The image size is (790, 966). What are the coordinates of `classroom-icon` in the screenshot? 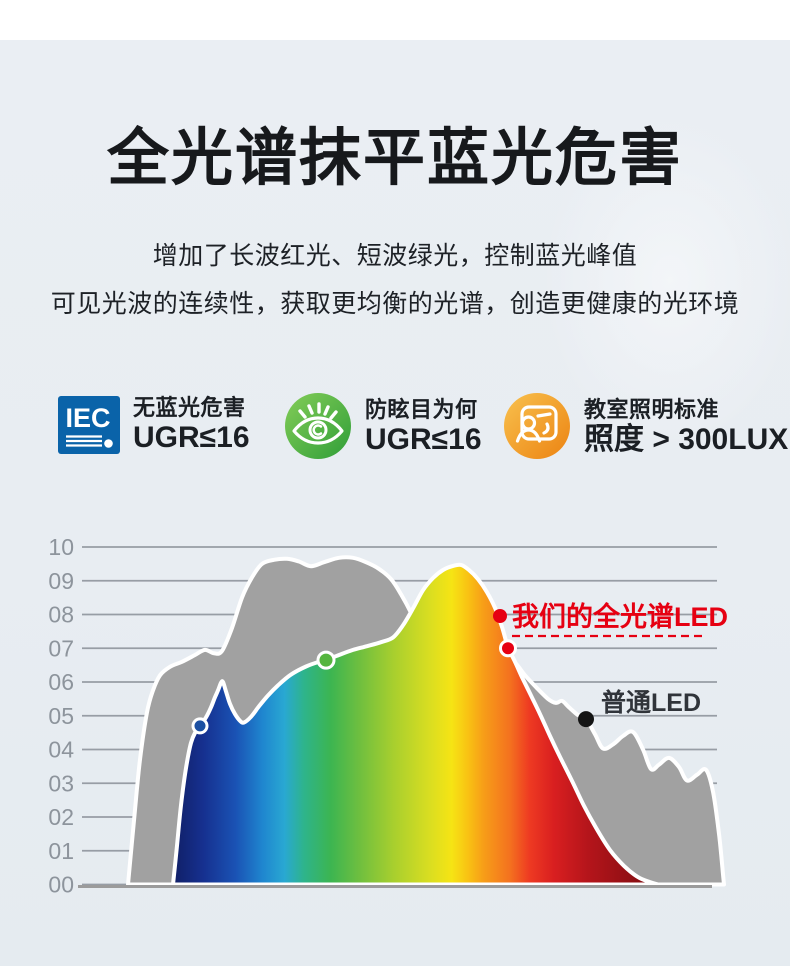 It's located at (537, 426).